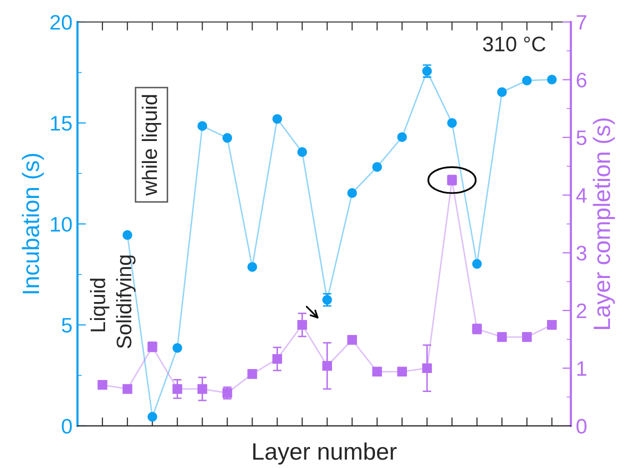  What do you see at coordinates (325, 453) in the screenshot?
I see `x-axis-title: Layer number` at bounding box center [325, 453].